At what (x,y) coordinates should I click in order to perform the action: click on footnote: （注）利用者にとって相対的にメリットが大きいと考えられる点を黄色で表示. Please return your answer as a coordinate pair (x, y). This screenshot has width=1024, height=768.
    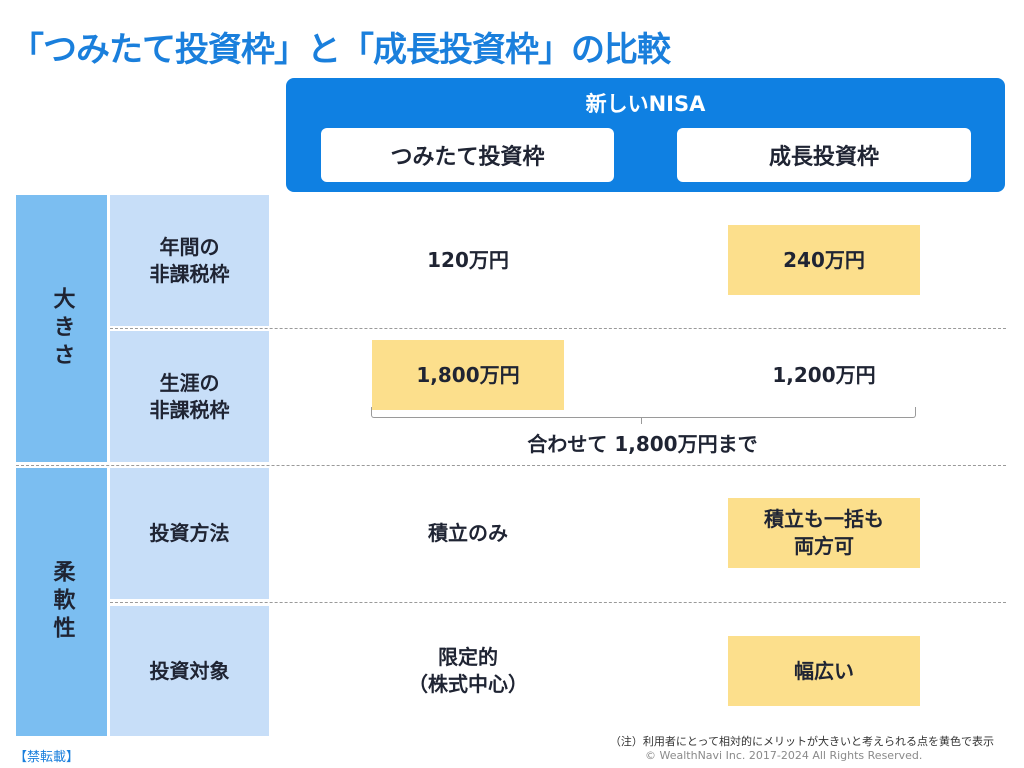
    Looking at the image, I should click on (801, 741).